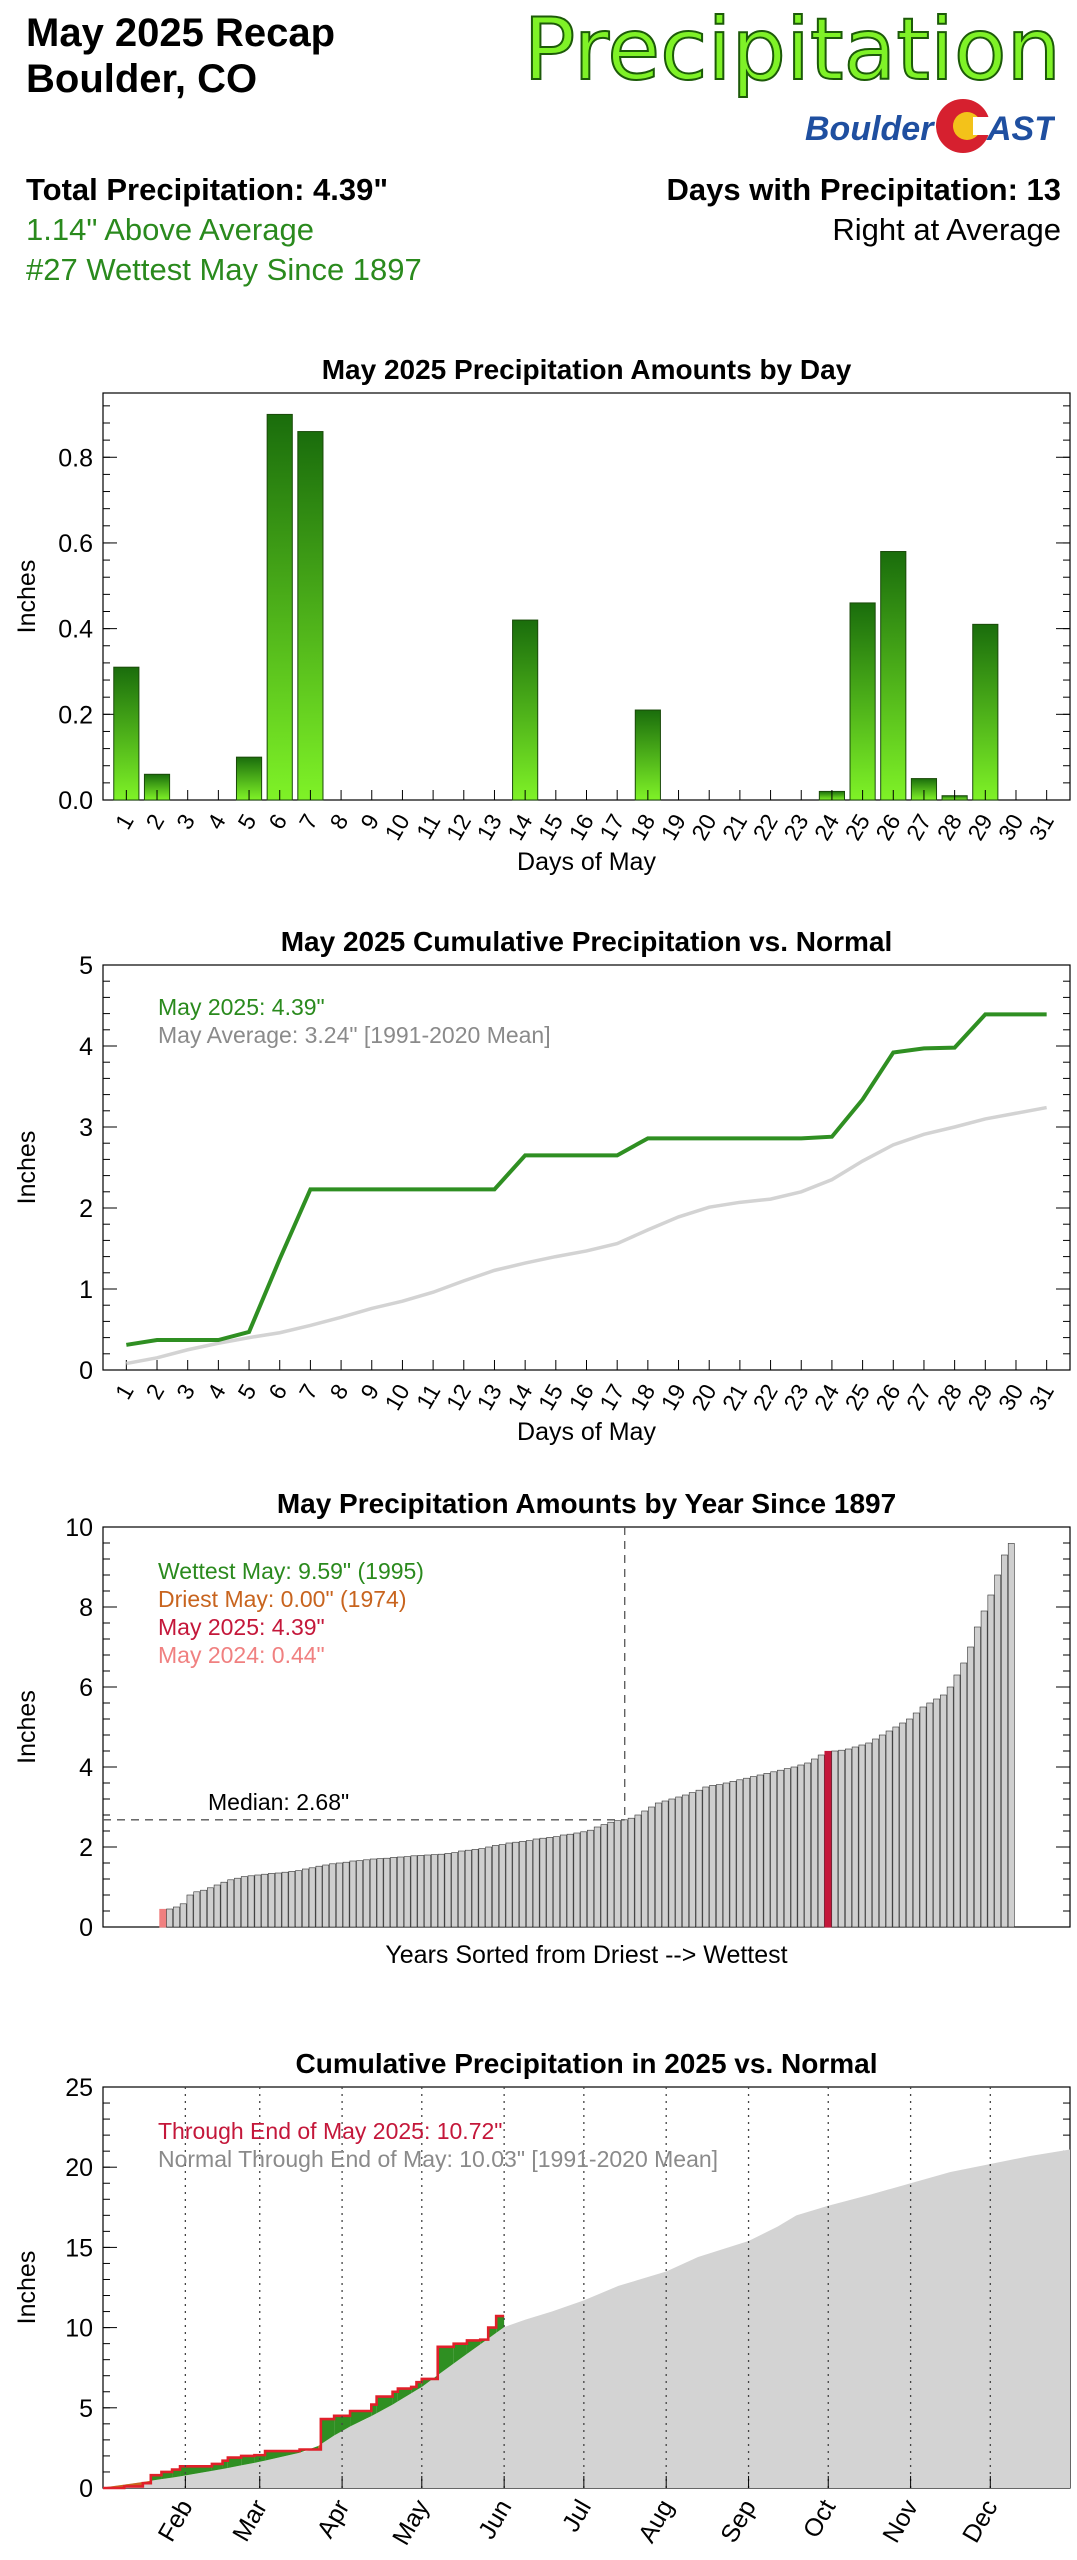  I want to click on x-tick-label: 16, so click(581, 1397).